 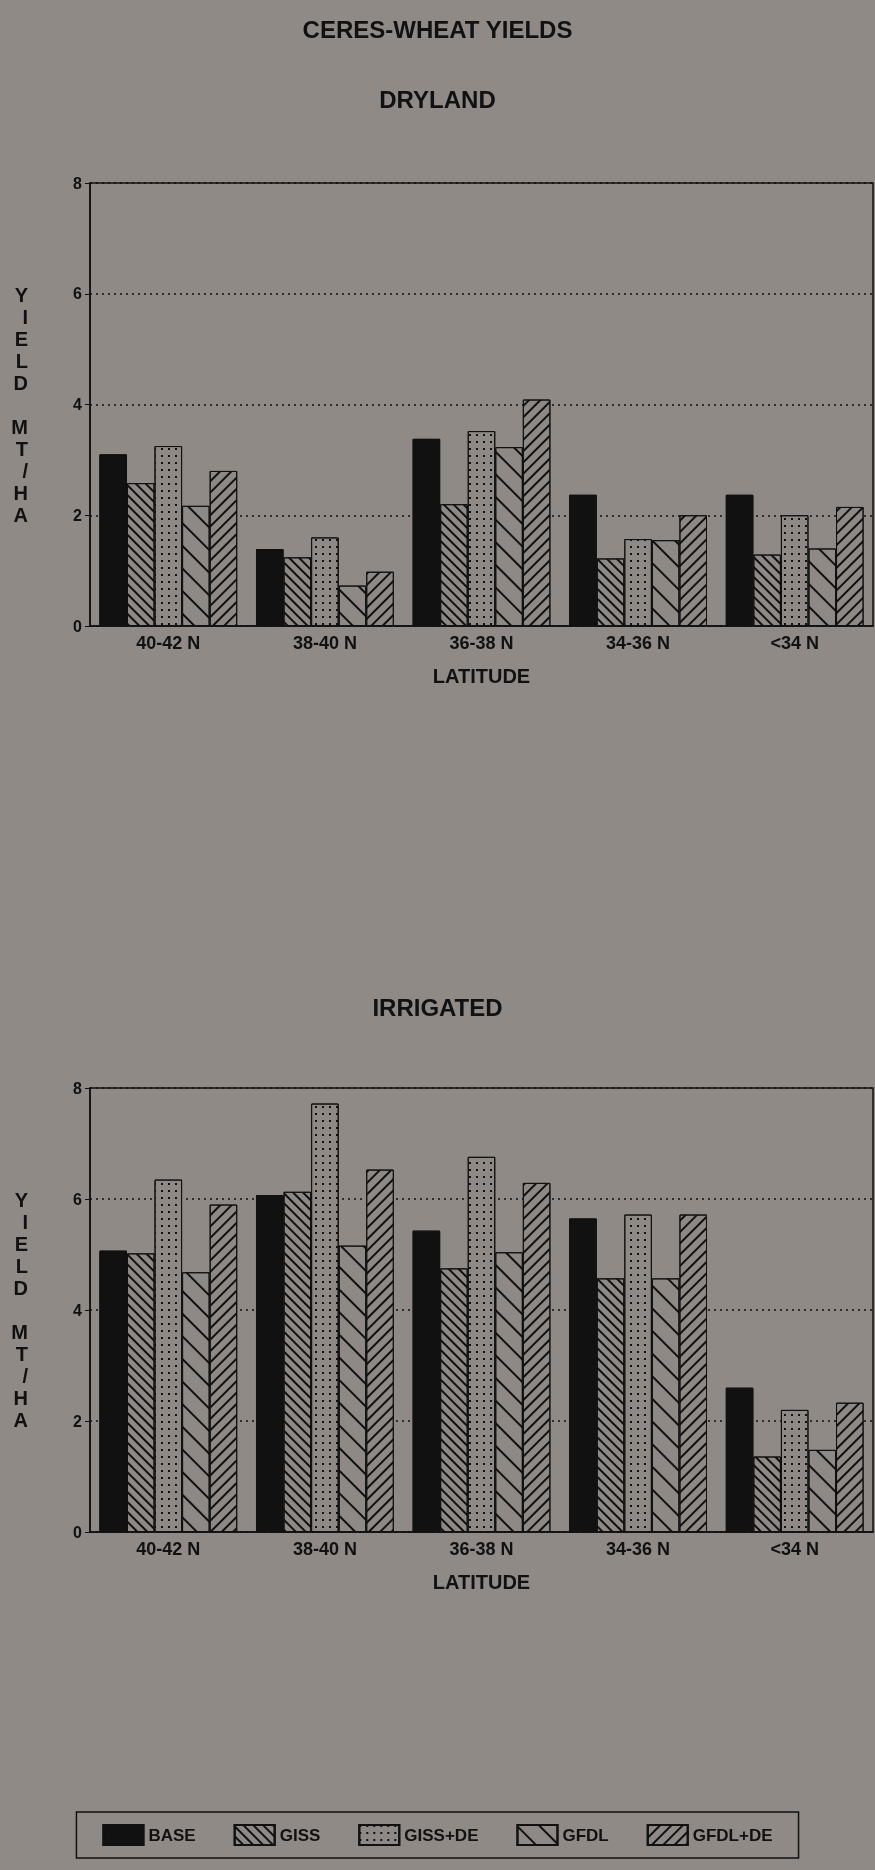 What do you see at coordinates (585, 1835) in the screenshot?
I see `legend-label: GFDL` at bounding box center [585, 1835].